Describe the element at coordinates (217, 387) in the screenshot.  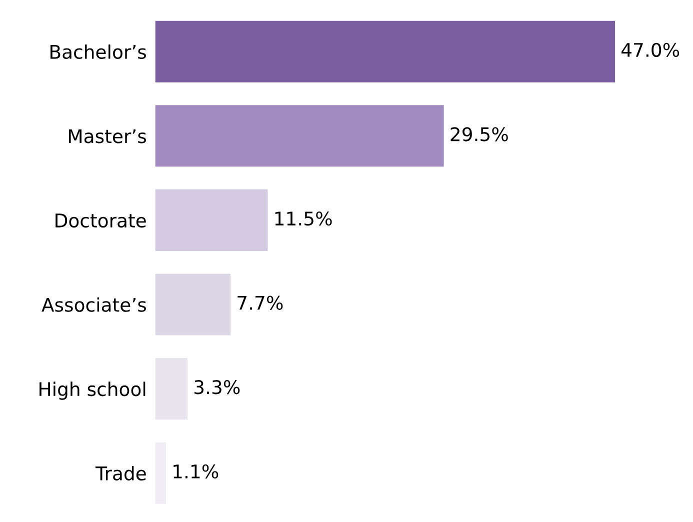
I see `data-label: 3.3%` at that location.